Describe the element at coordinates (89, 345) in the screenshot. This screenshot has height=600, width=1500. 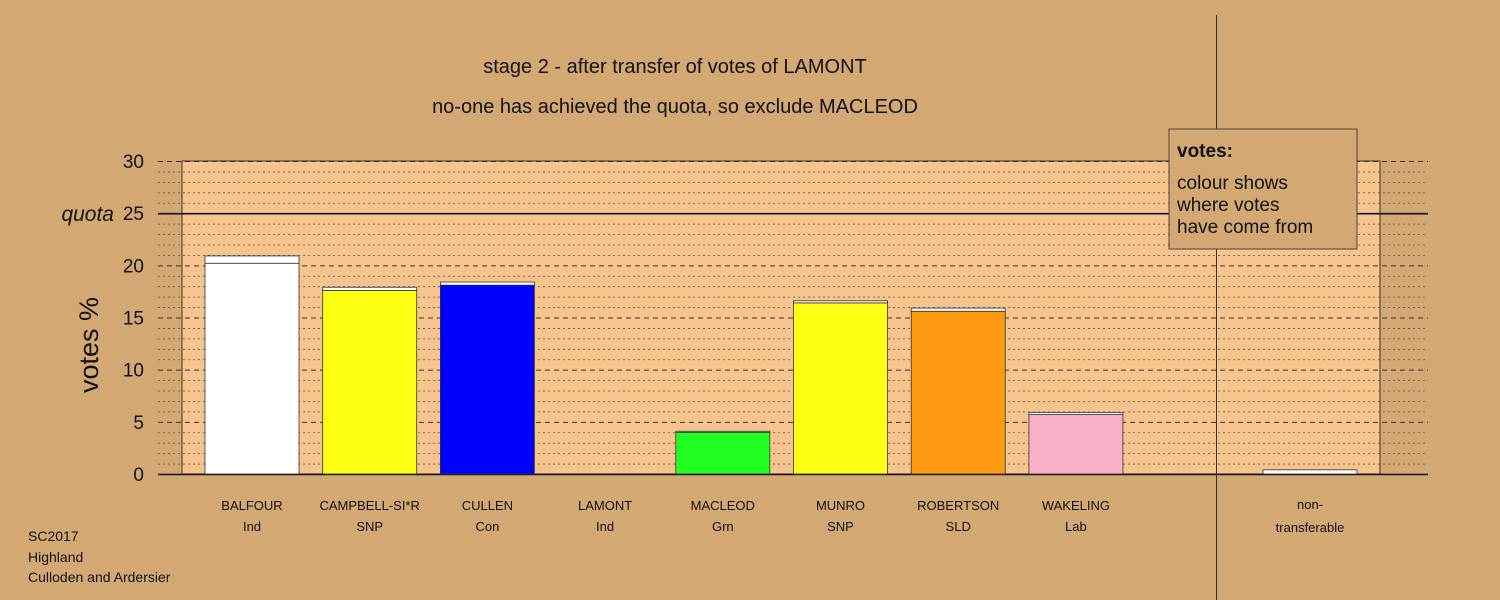
I see `y-axis-label: votes %` at that location.